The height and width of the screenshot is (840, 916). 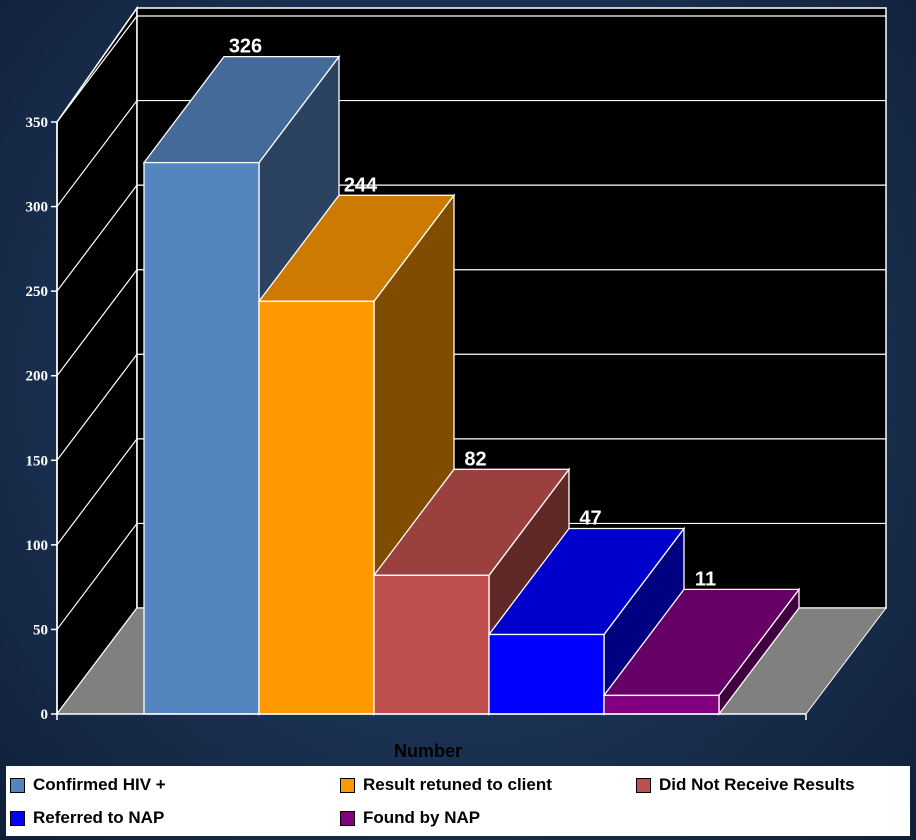 What do you see at coordinates (457, 784) in the screenshot?
I see `legend-label: Result retuned to client` at bounding box center [457, 784].